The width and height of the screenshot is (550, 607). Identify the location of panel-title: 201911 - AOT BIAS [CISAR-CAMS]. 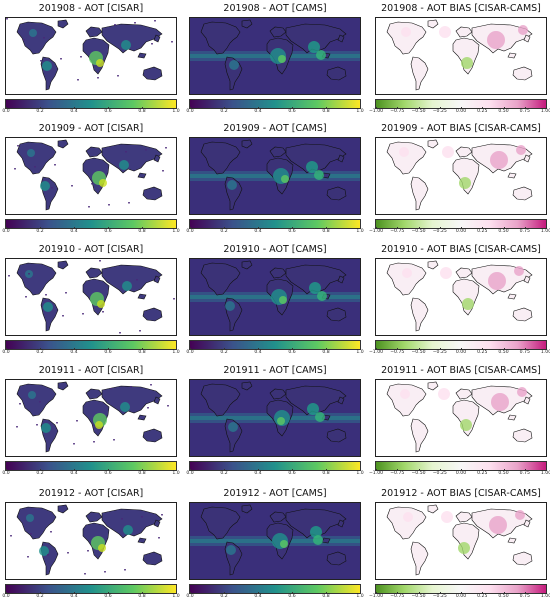
(461, 370).